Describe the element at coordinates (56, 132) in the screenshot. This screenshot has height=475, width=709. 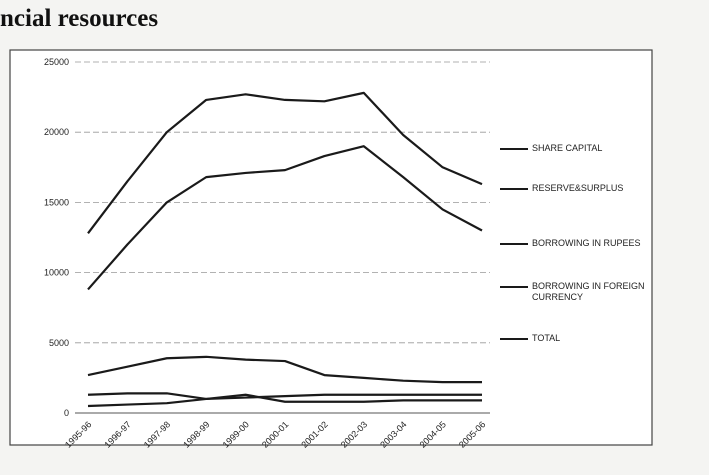
I see `y-tick-label: 20000` at that location.